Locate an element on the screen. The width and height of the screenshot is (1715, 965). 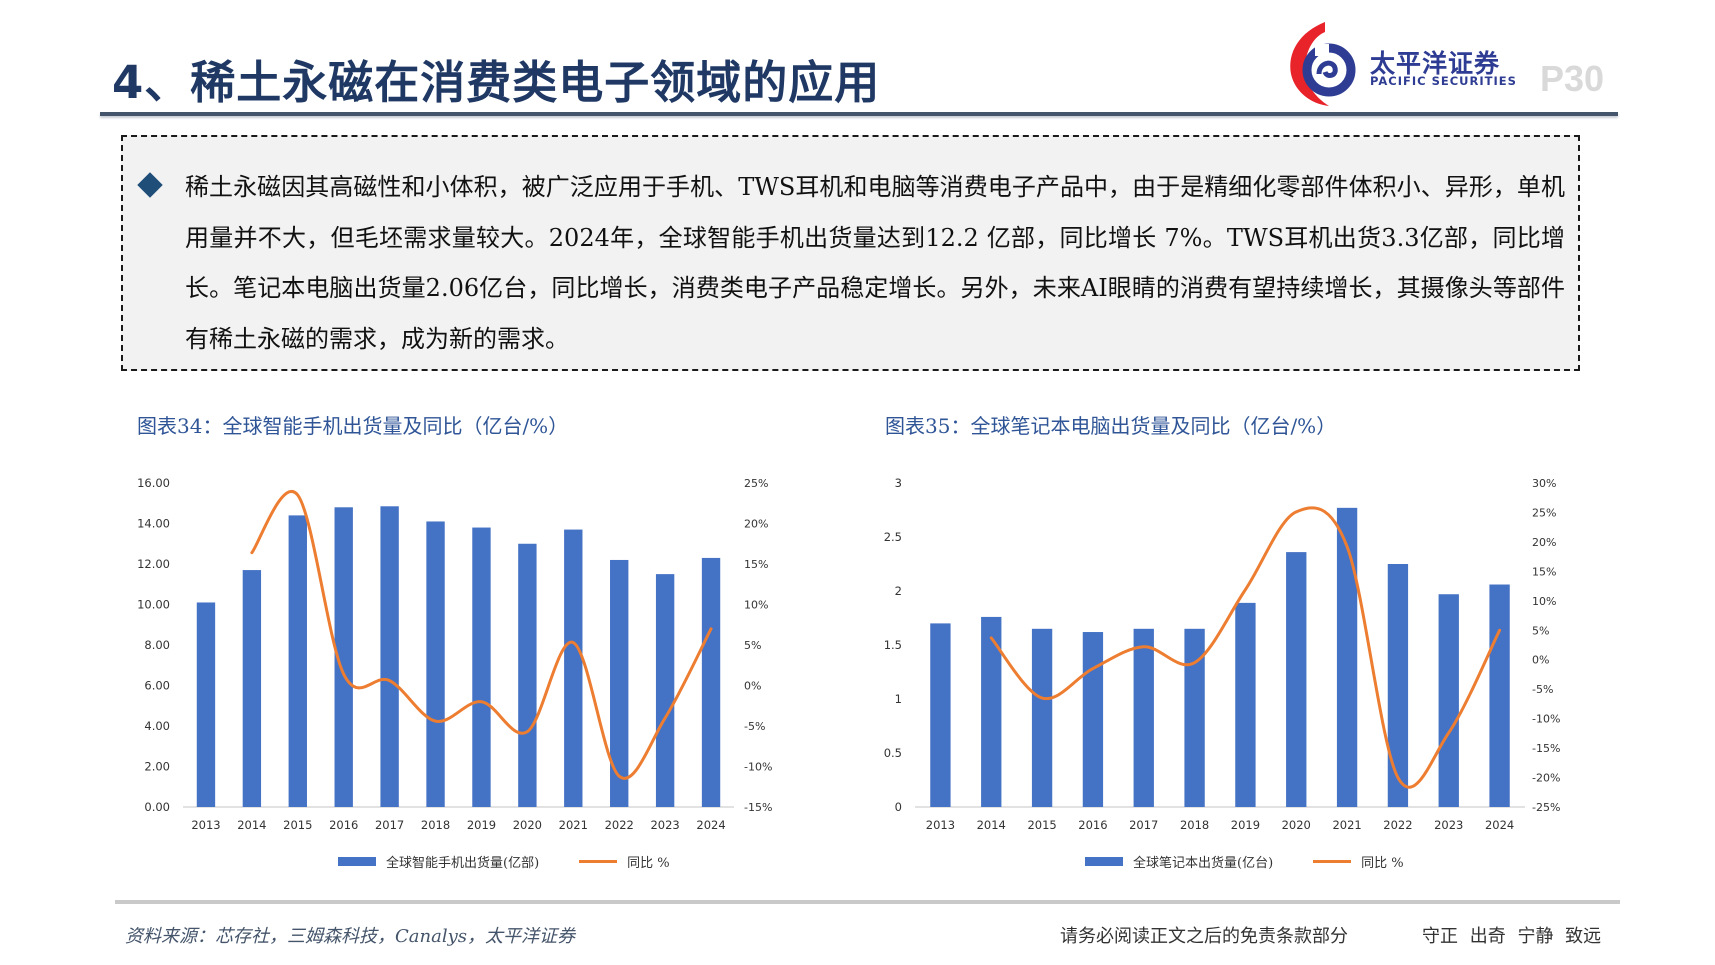
x-axis-tick: 2016 is located at coordinates (1092, 825).